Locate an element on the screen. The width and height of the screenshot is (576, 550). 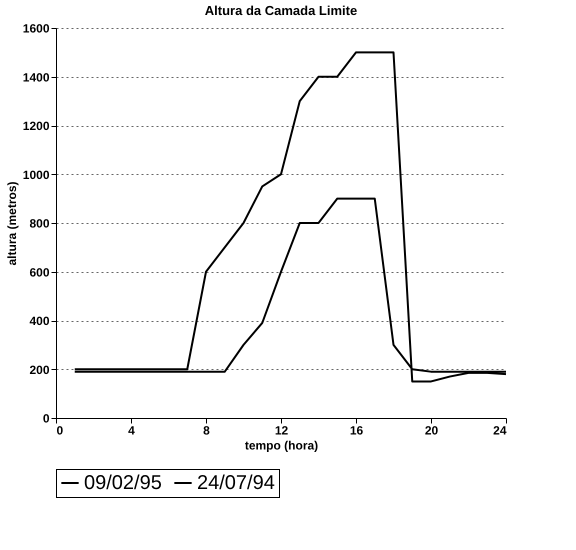
legend-label: 09/02/95 is located at coordinates (123, 483).